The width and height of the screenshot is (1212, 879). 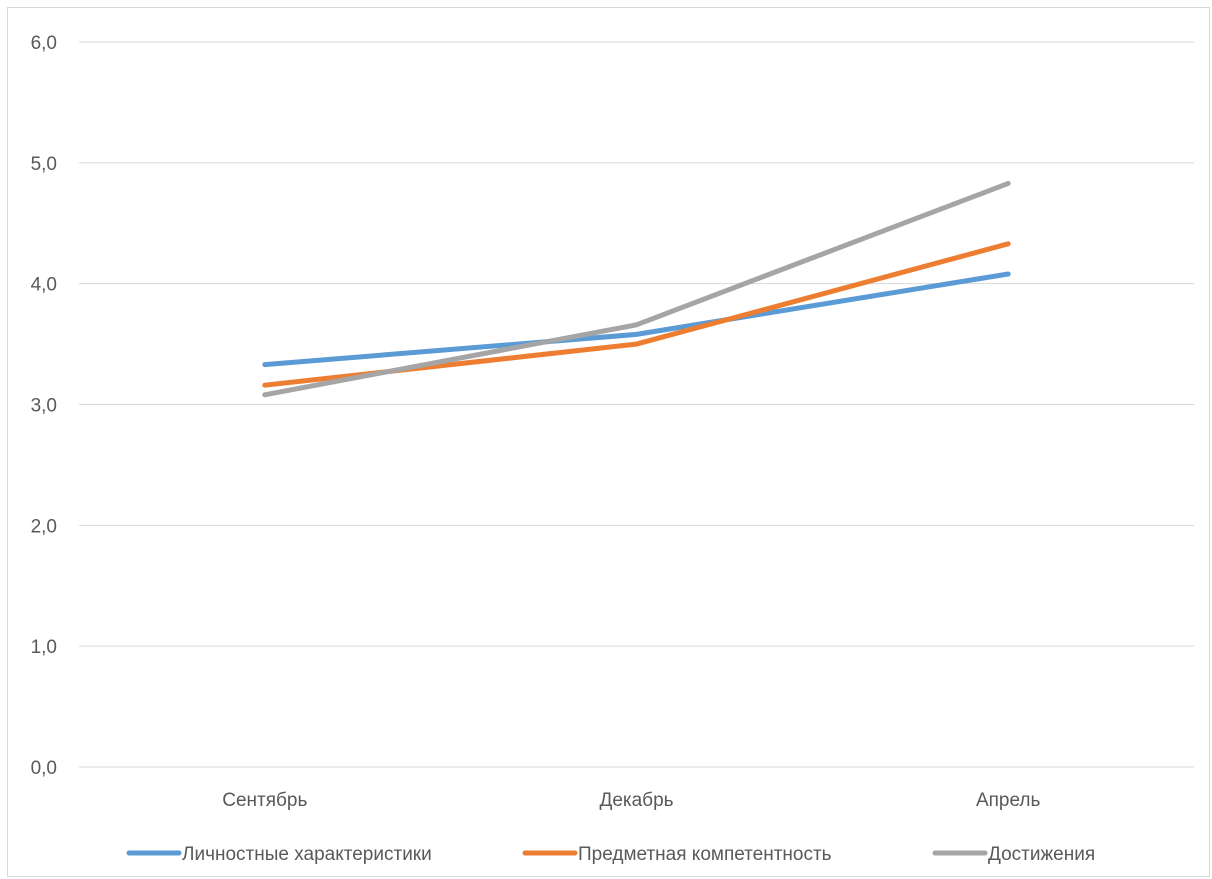 I want to click on legend-label: Личностные характеристики, so click(x=307, y=854).